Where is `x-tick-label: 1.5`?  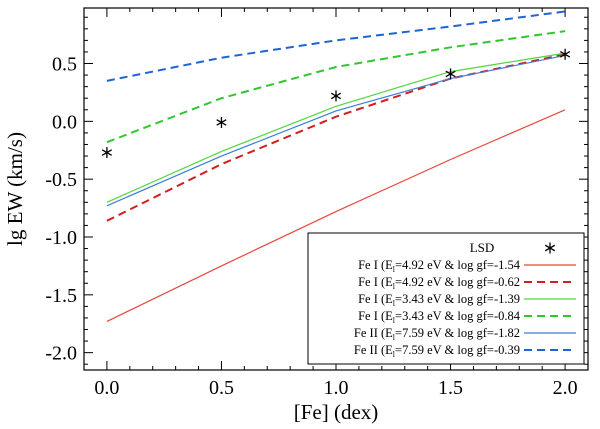 x-tick-label: 1.5 is located at coordinates (450, 388).